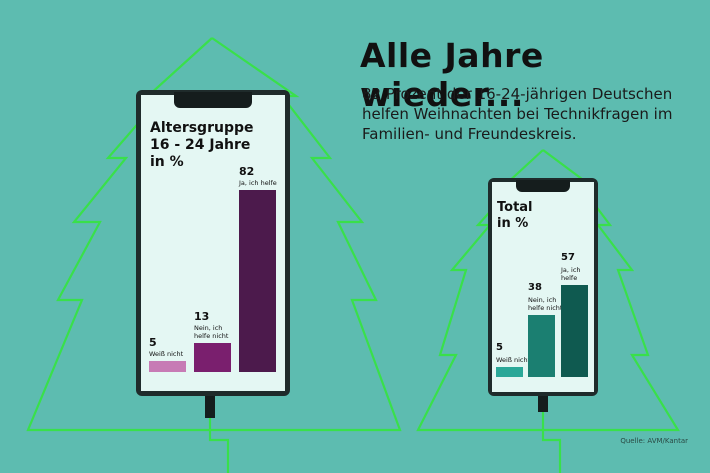  I want to click on total-plug, so click(543, 404).